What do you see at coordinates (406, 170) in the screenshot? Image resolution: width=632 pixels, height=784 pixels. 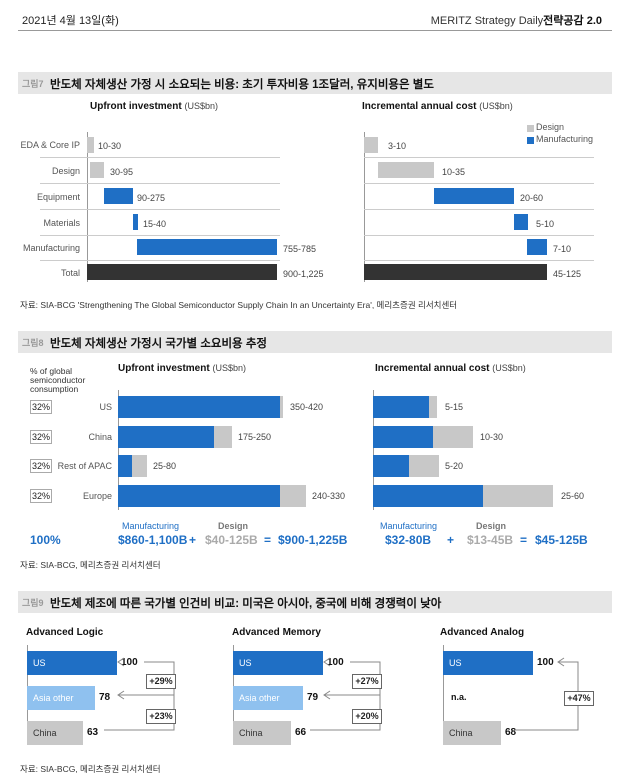 I see `fig7-annual-bar-design` at bounding box center [406, 170].